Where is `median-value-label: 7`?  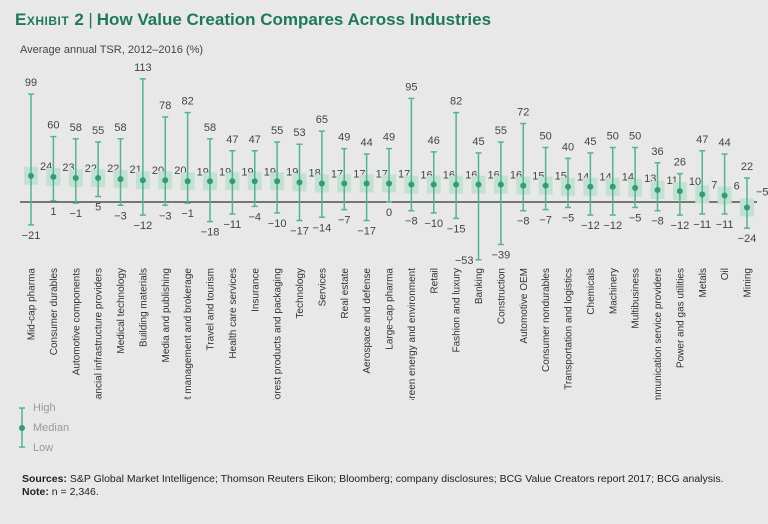
median-value-label: 7 is located at coordinates (714, 185).